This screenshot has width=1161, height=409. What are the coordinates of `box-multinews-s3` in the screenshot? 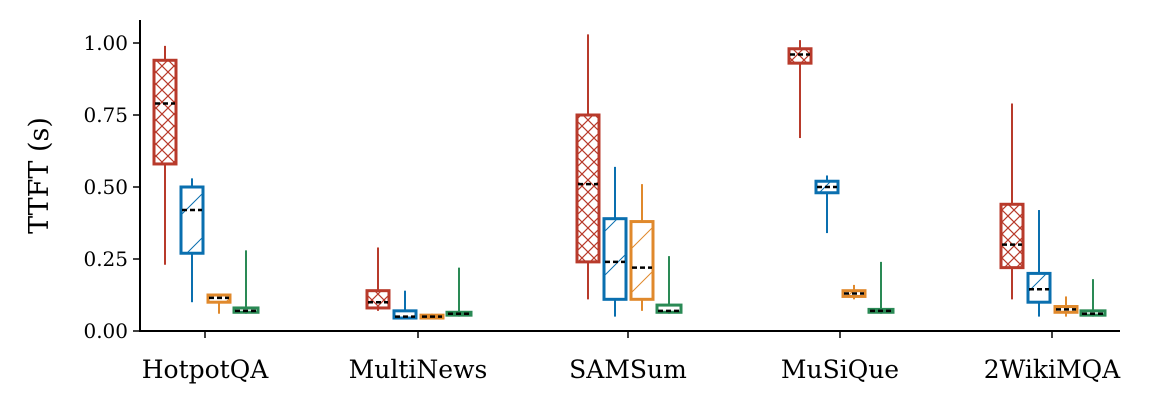 It's located at (432, 316).